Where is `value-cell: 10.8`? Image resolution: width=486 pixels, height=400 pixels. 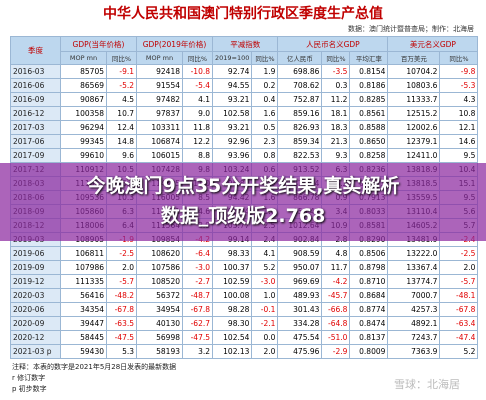 value-cell: 10.8 is located at coordinates (459, 113).